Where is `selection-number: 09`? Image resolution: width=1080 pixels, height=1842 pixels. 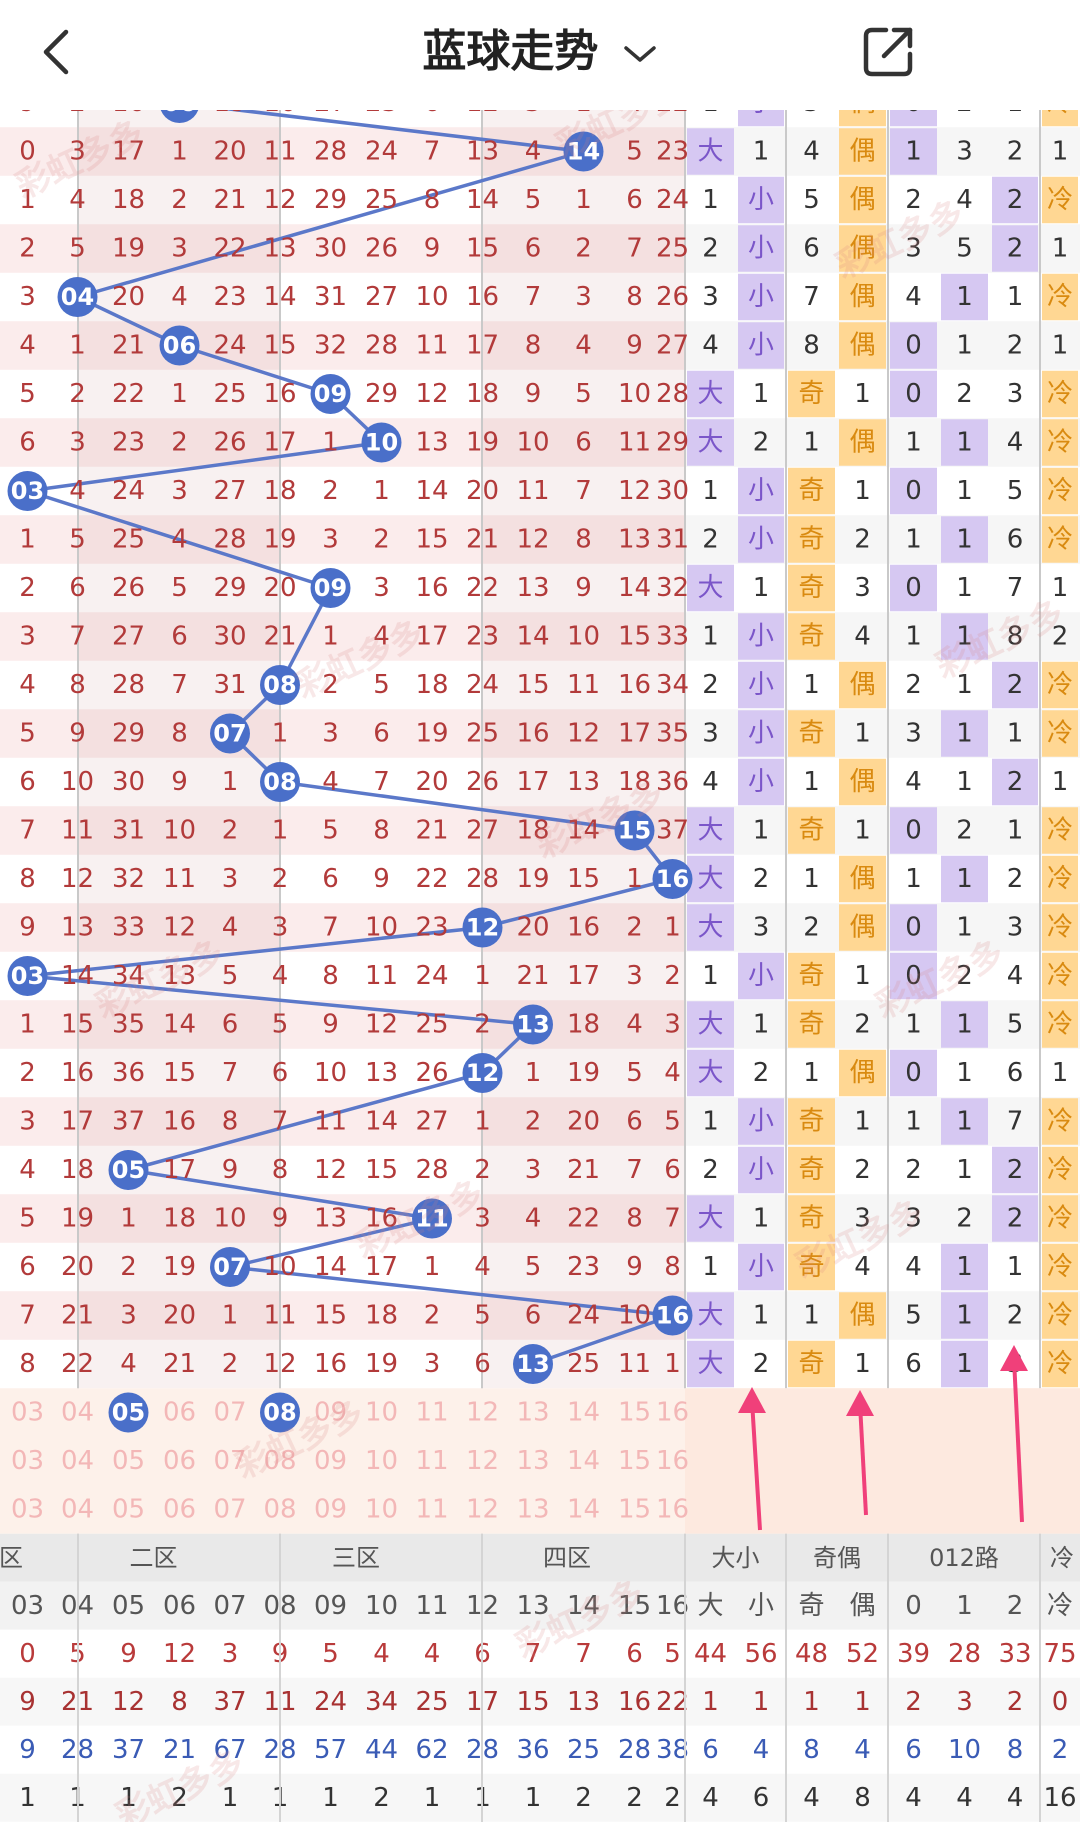
selection-number: 09 is located at coordinates (330, 1413).